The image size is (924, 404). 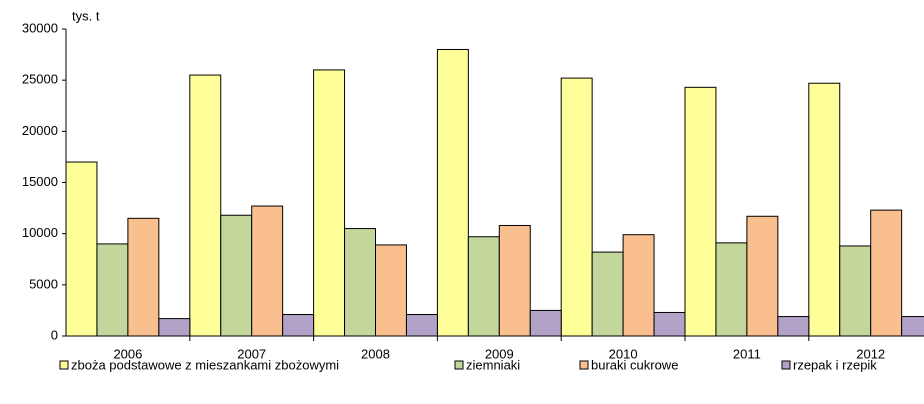 I want to click on x-tick-label: 2007, so click(x=251, y=353).